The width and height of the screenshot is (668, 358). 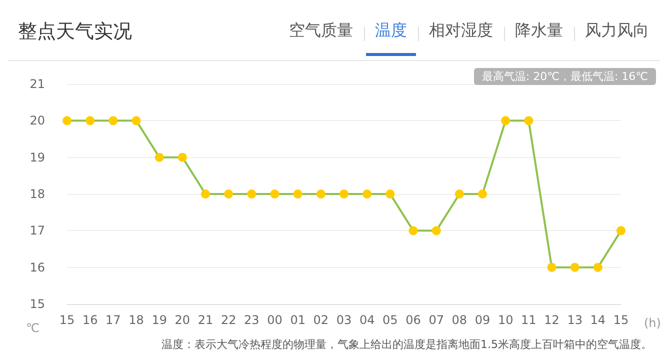 What do you see at coordinates (391, 30) in the screenshot?
I see `text: 温度` at bounding box center [391, 30].